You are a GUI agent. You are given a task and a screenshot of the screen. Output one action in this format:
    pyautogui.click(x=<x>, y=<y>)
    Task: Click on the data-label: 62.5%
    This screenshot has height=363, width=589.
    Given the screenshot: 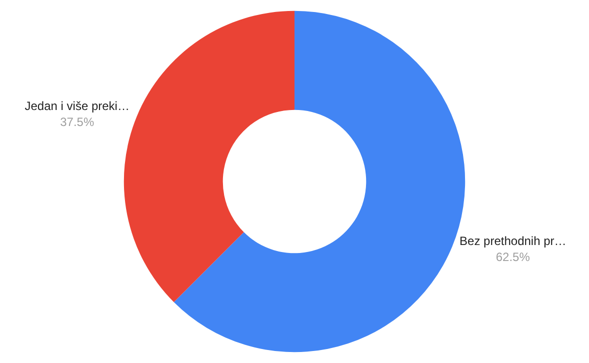 What is the action you would take?
    pyautogui.click(x=513, y=257)
    